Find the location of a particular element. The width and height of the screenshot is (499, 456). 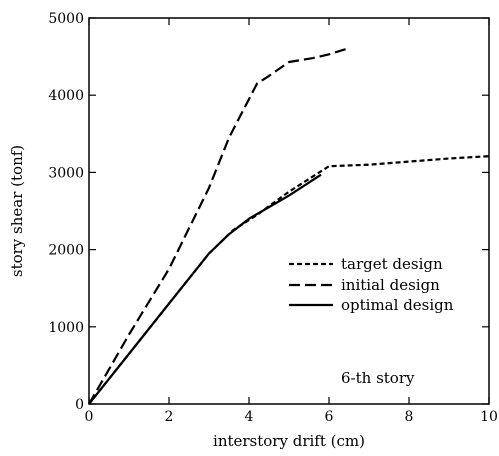

x-tick-label: 2 is located at coordinates (169, 417).